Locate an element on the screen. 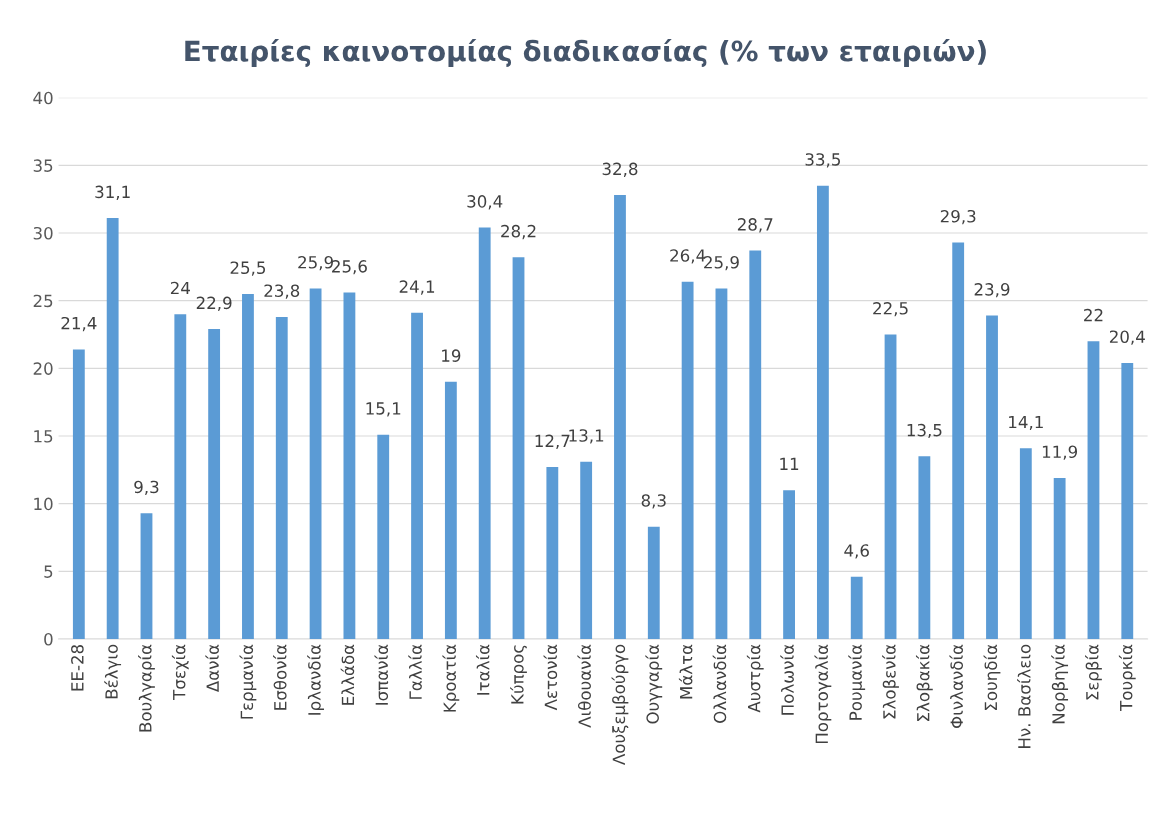 This screenshot has height=814, width=1171. data-label: 28,7 is located at coordinates (755, 225).